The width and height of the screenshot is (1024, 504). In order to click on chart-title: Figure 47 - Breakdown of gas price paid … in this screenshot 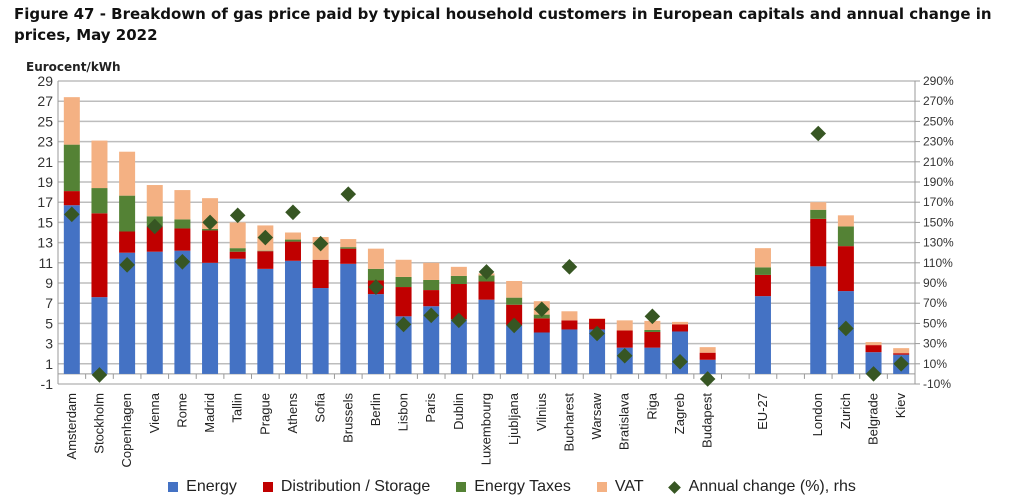, I will do `click(503, 24)`.